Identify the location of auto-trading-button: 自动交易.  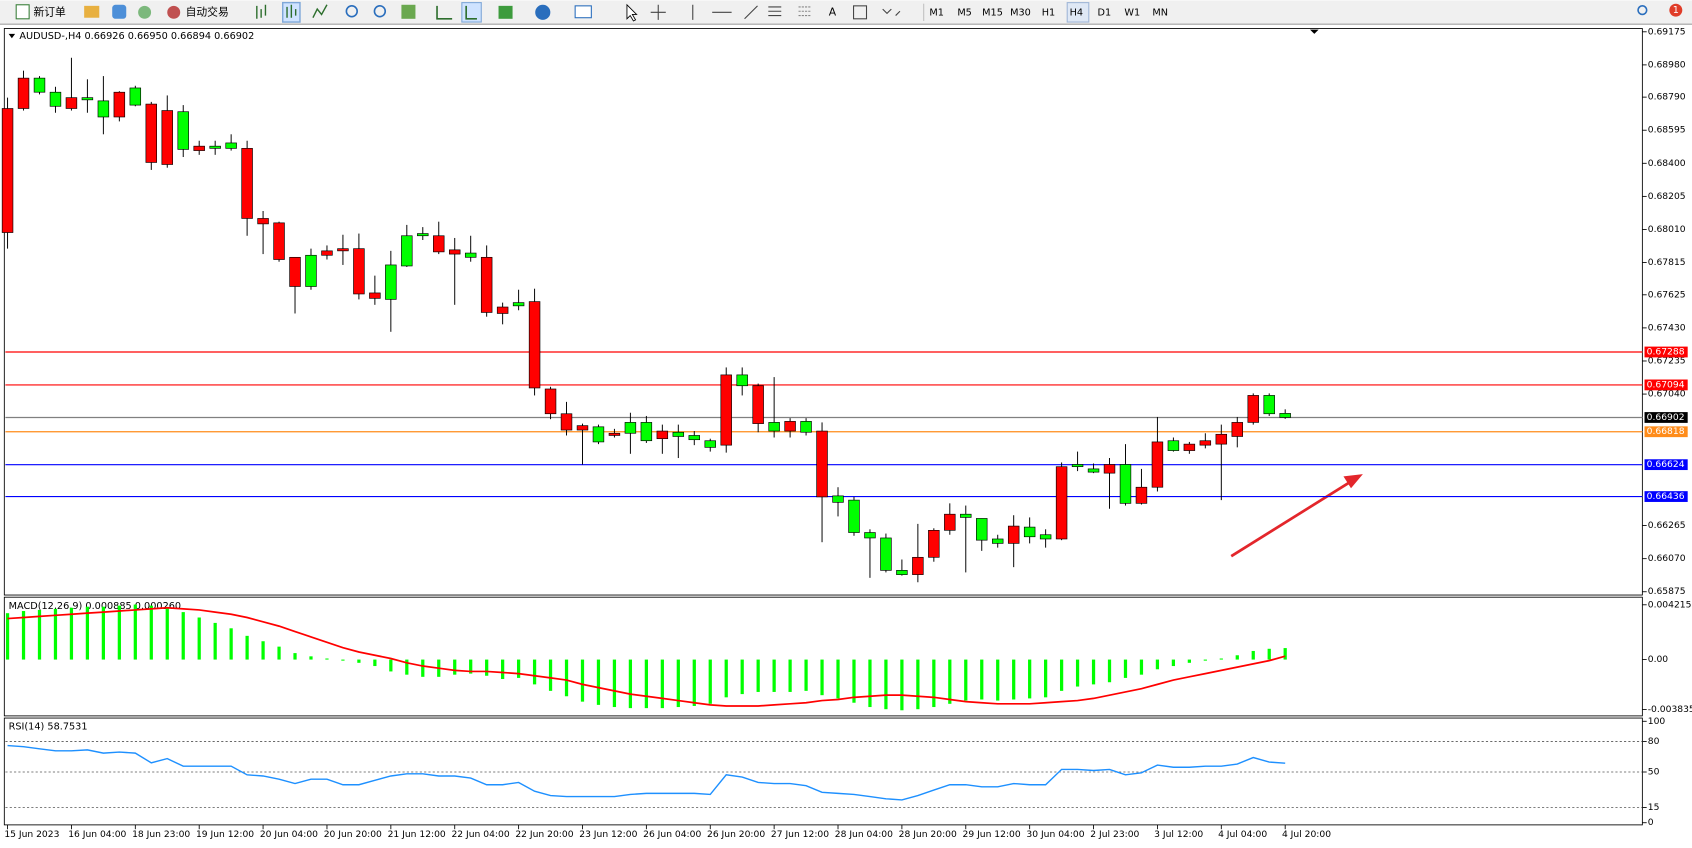
(207, 11).